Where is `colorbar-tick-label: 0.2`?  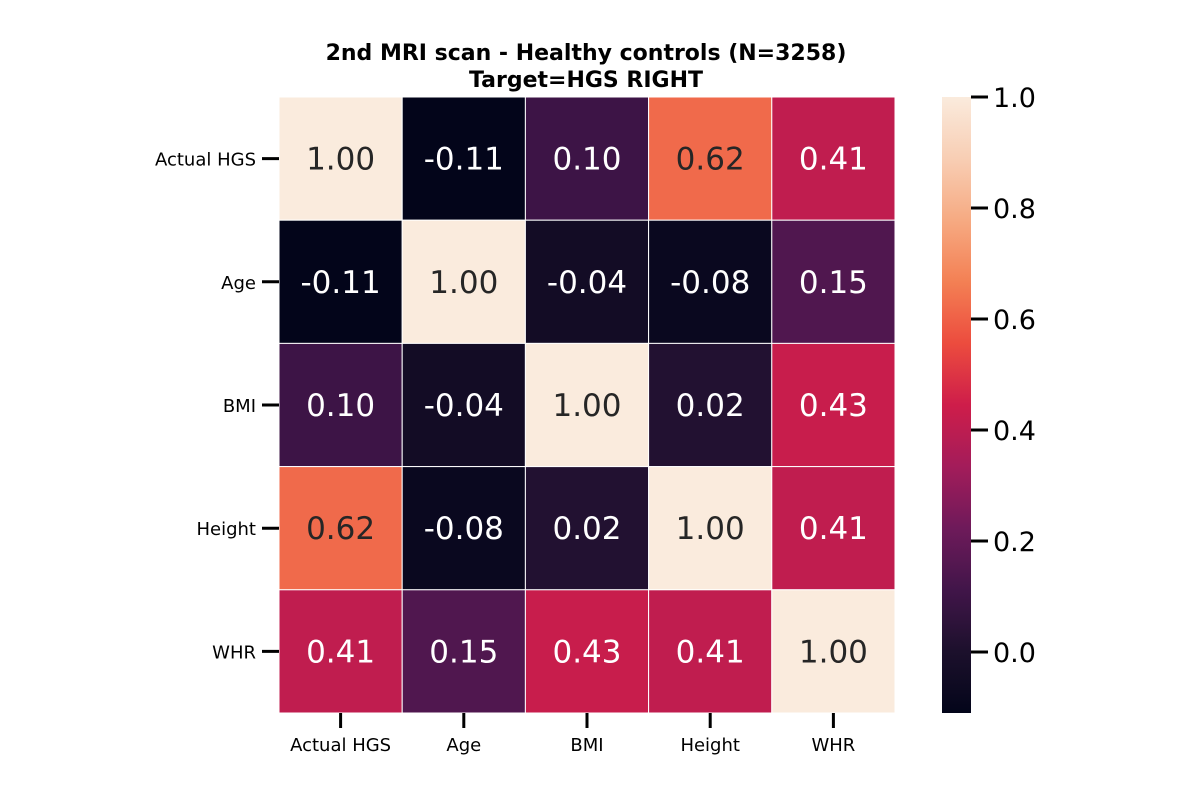
colorbar-tick-label: 0.2 is located at coordinates (1014, 542).